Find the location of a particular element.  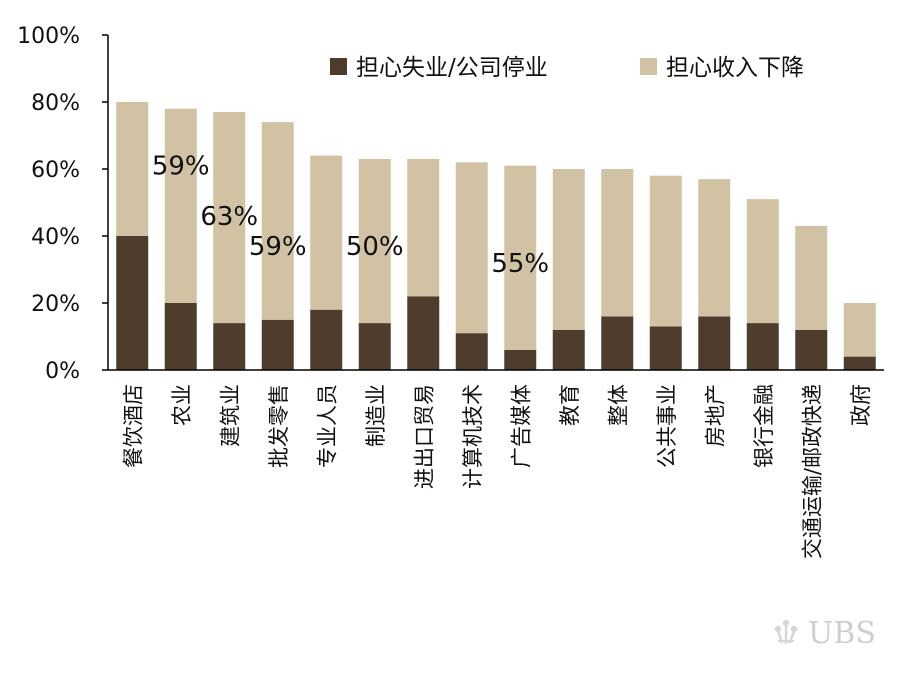

x-tick-label: 批发零售 is located at coordinates (279, 426).